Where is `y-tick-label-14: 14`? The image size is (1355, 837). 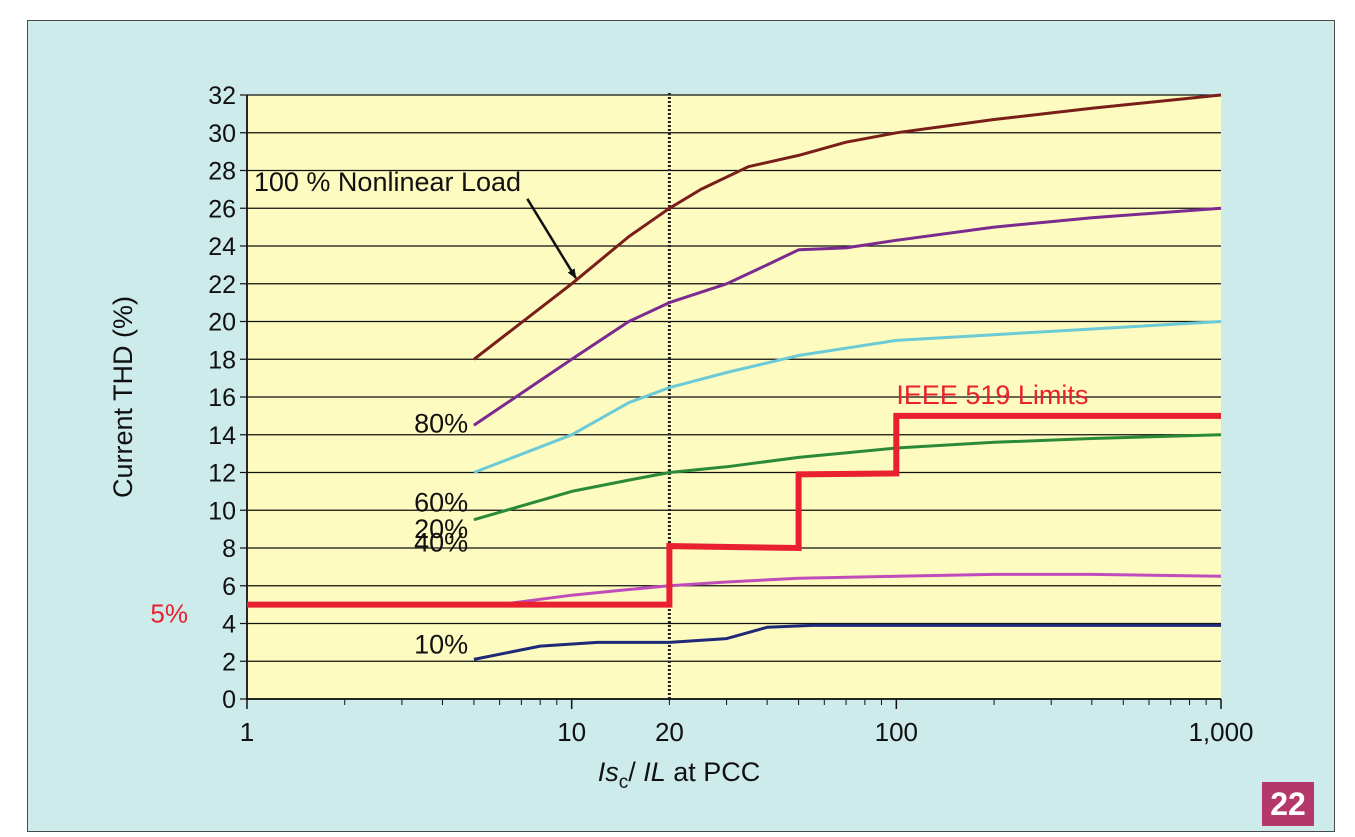 y-tick-label-14: 14 is located at coordinates (222, 436).